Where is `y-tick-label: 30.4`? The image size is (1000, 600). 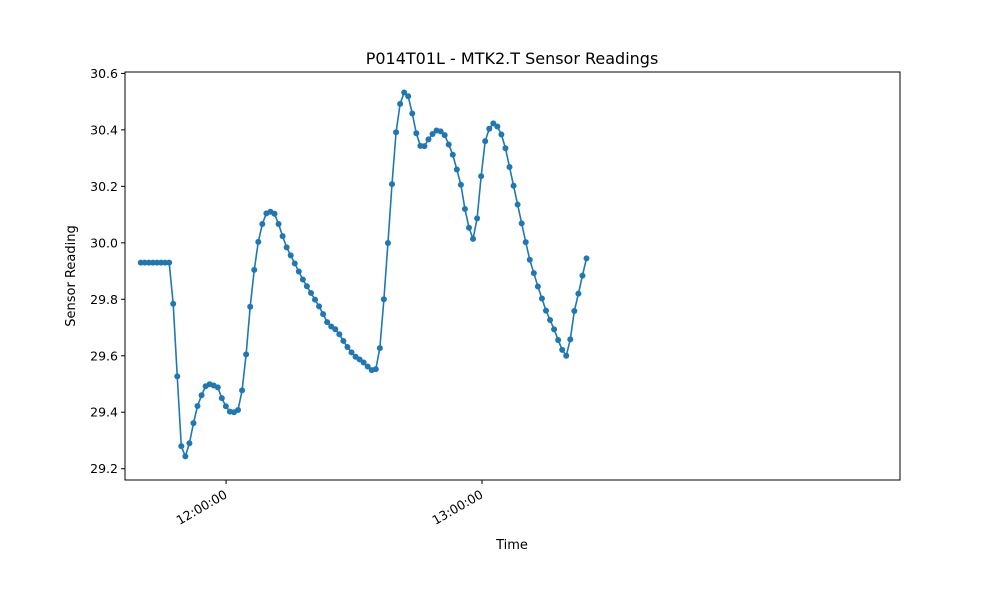 y-tick-label: 30.4 is located at coordinates (104, 129).